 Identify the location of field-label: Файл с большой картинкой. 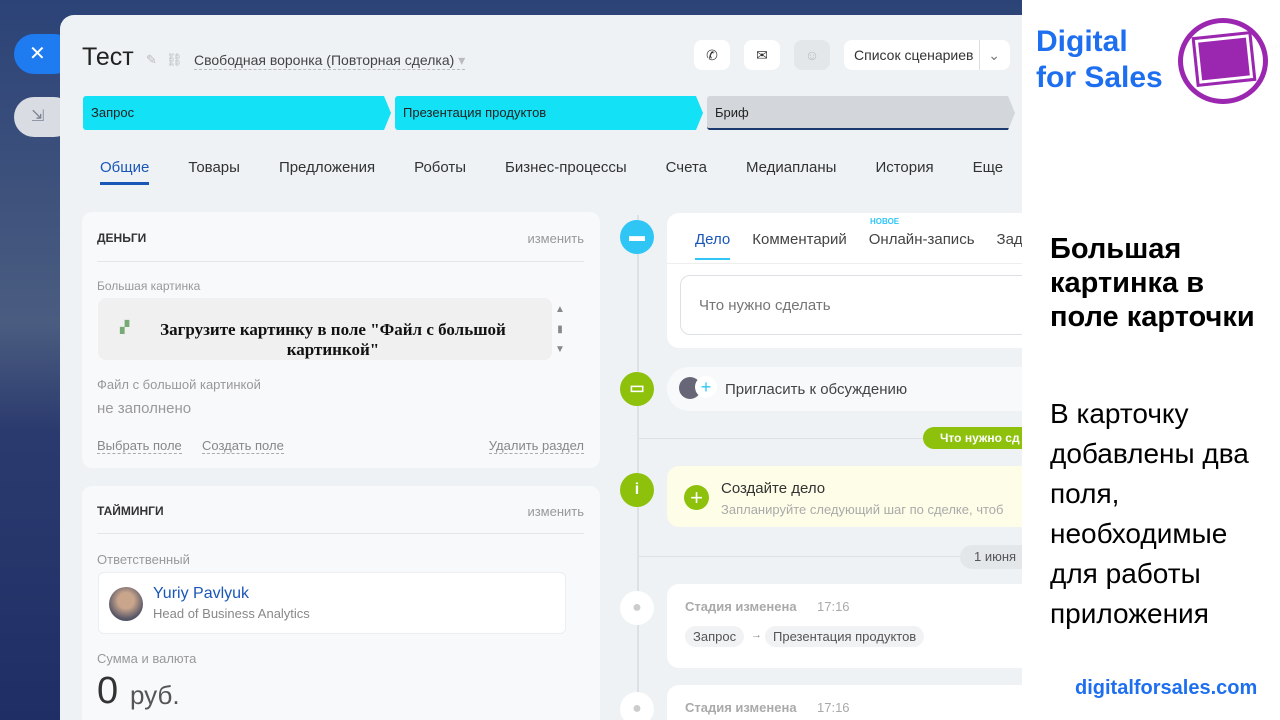
(179, 384).